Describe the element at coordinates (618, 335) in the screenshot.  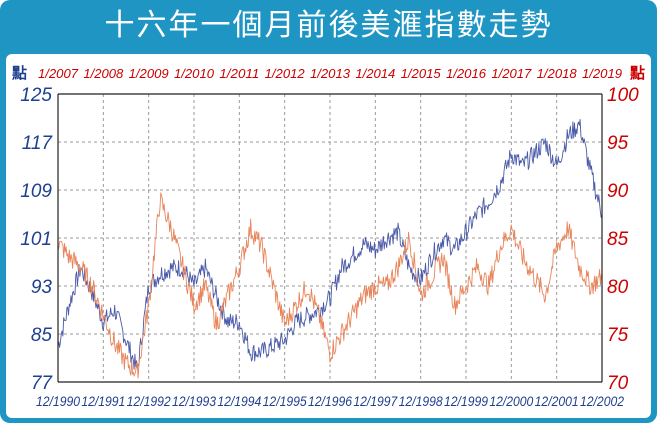
I see `right-tick-label: 75` at that location.